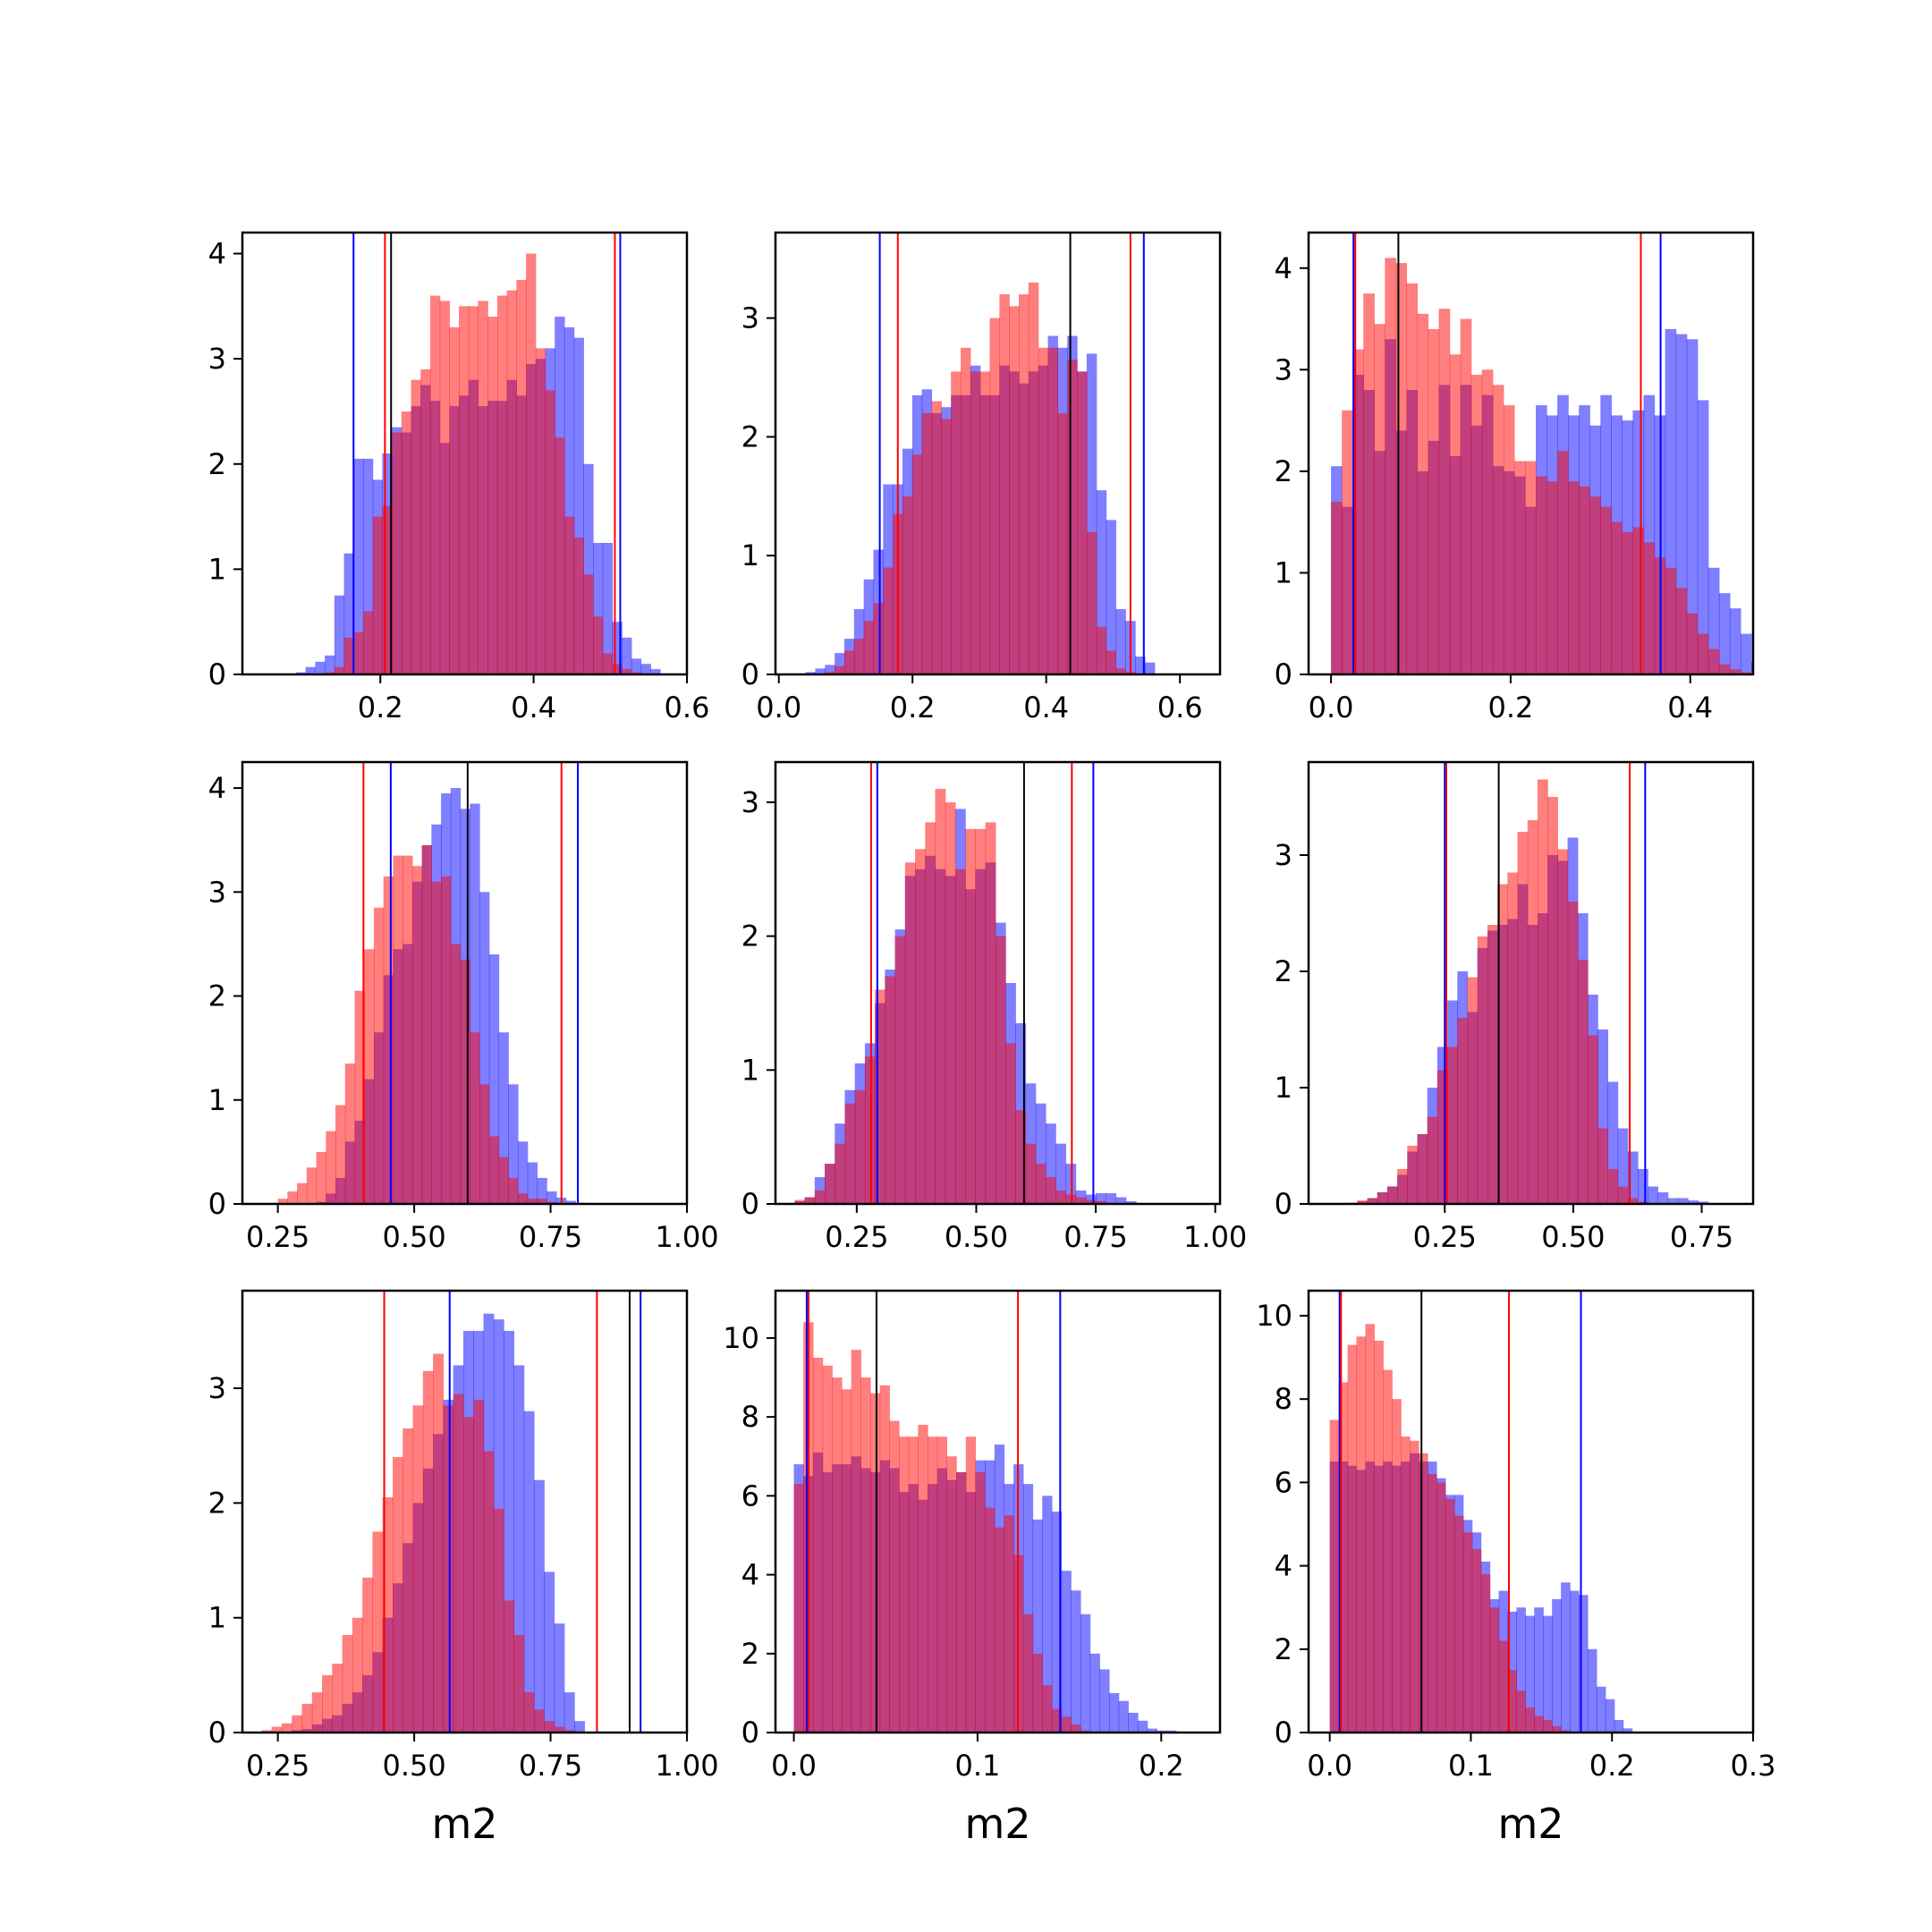 This screenshot has height=1932, width=1932. Describe the element at coordinates (741, 1338) in the screenshot. I see `y-tick-label: 10` at that location.